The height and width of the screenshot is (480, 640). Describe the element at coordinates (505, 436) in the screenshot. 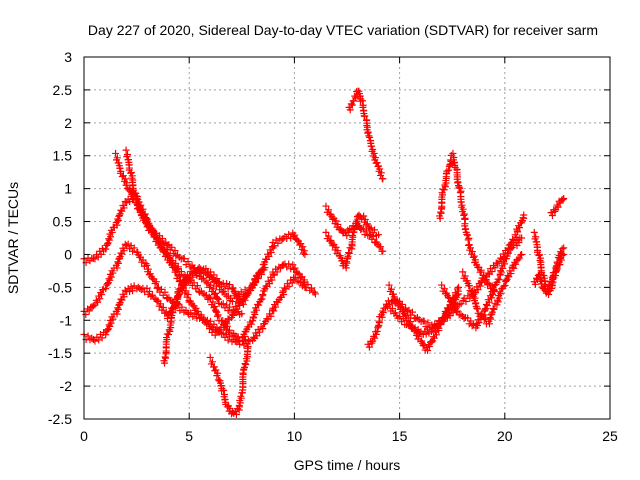

I see `x-tick-label: 20` at that location.